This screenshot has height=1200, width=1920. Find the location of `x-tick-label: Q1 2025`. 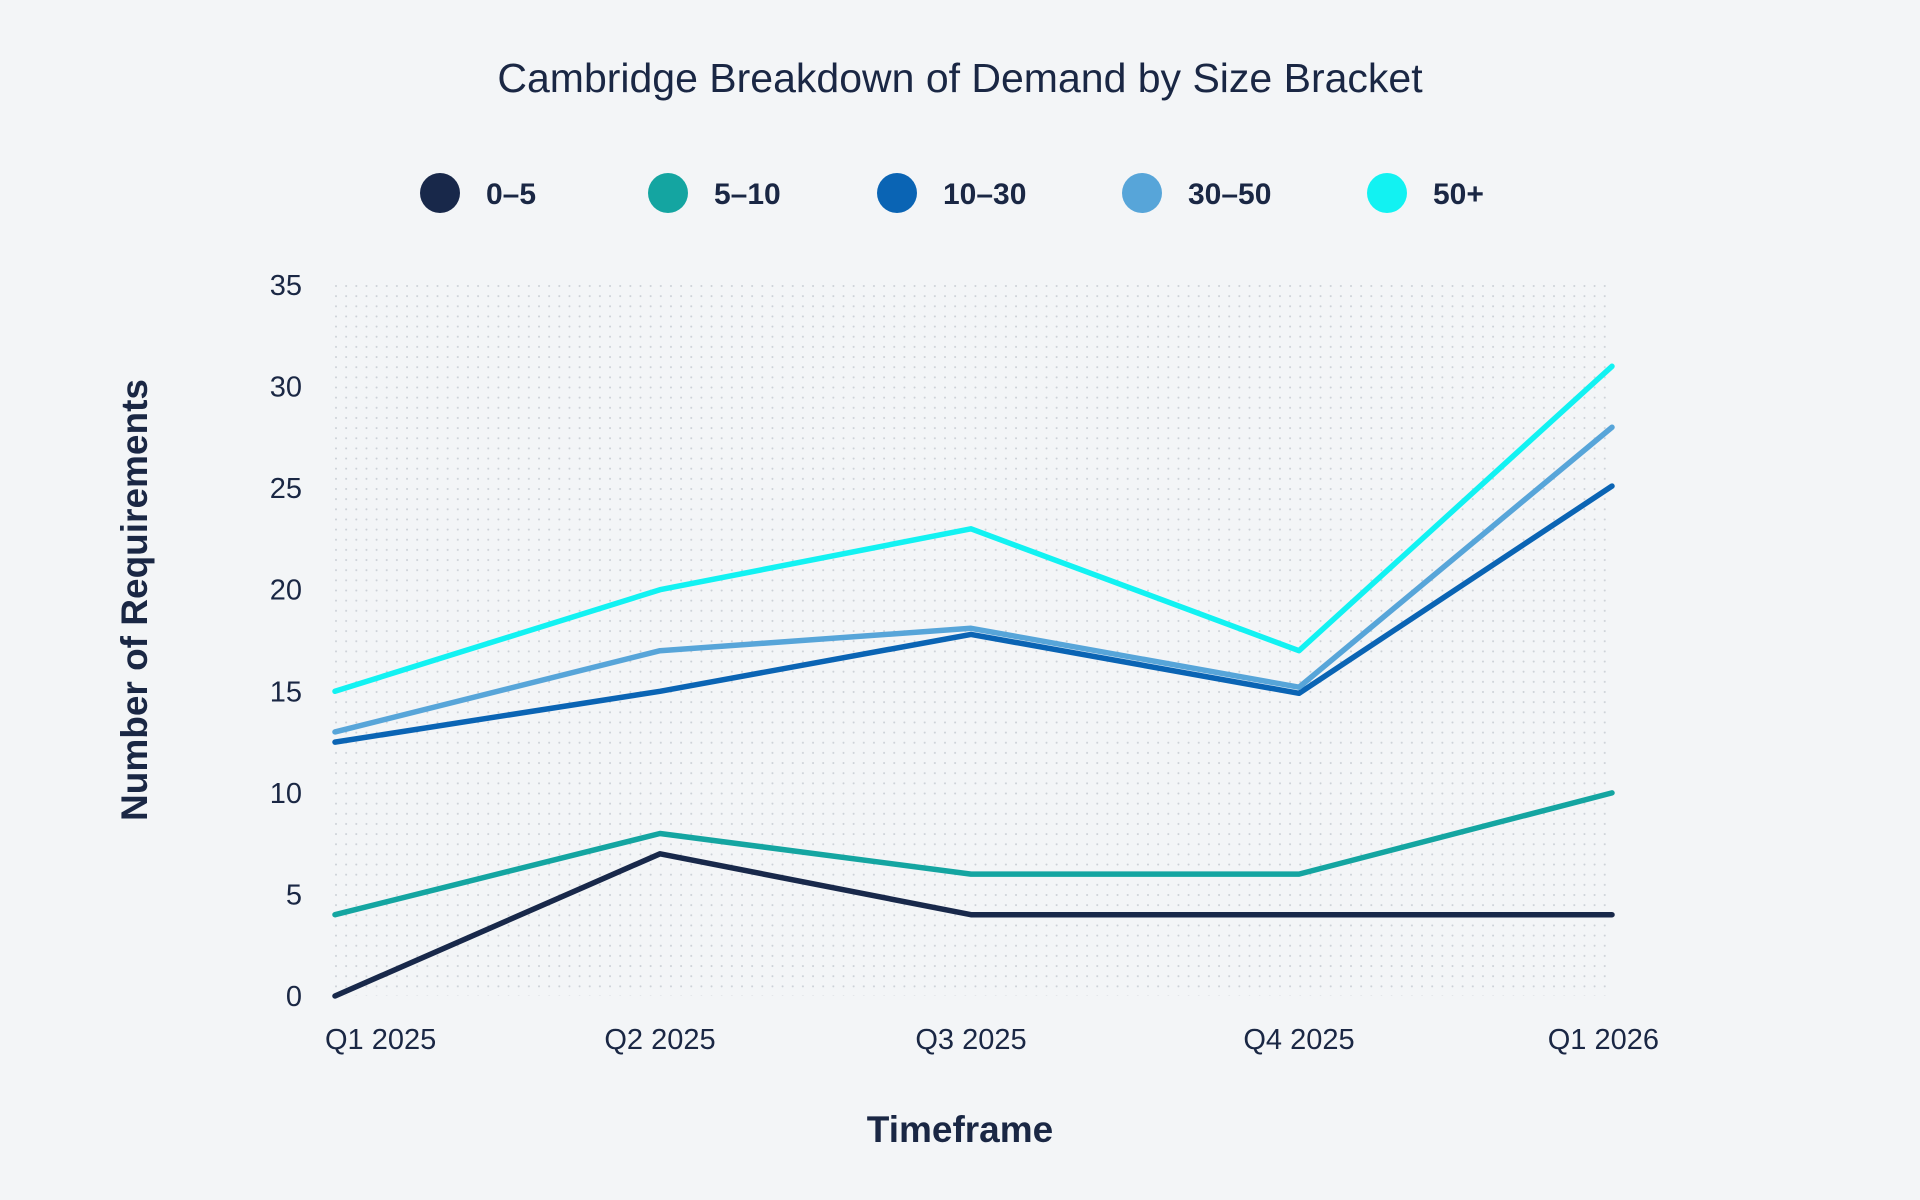

x-tick-label: Q1 2025 is located at coordinates (380, 1040).